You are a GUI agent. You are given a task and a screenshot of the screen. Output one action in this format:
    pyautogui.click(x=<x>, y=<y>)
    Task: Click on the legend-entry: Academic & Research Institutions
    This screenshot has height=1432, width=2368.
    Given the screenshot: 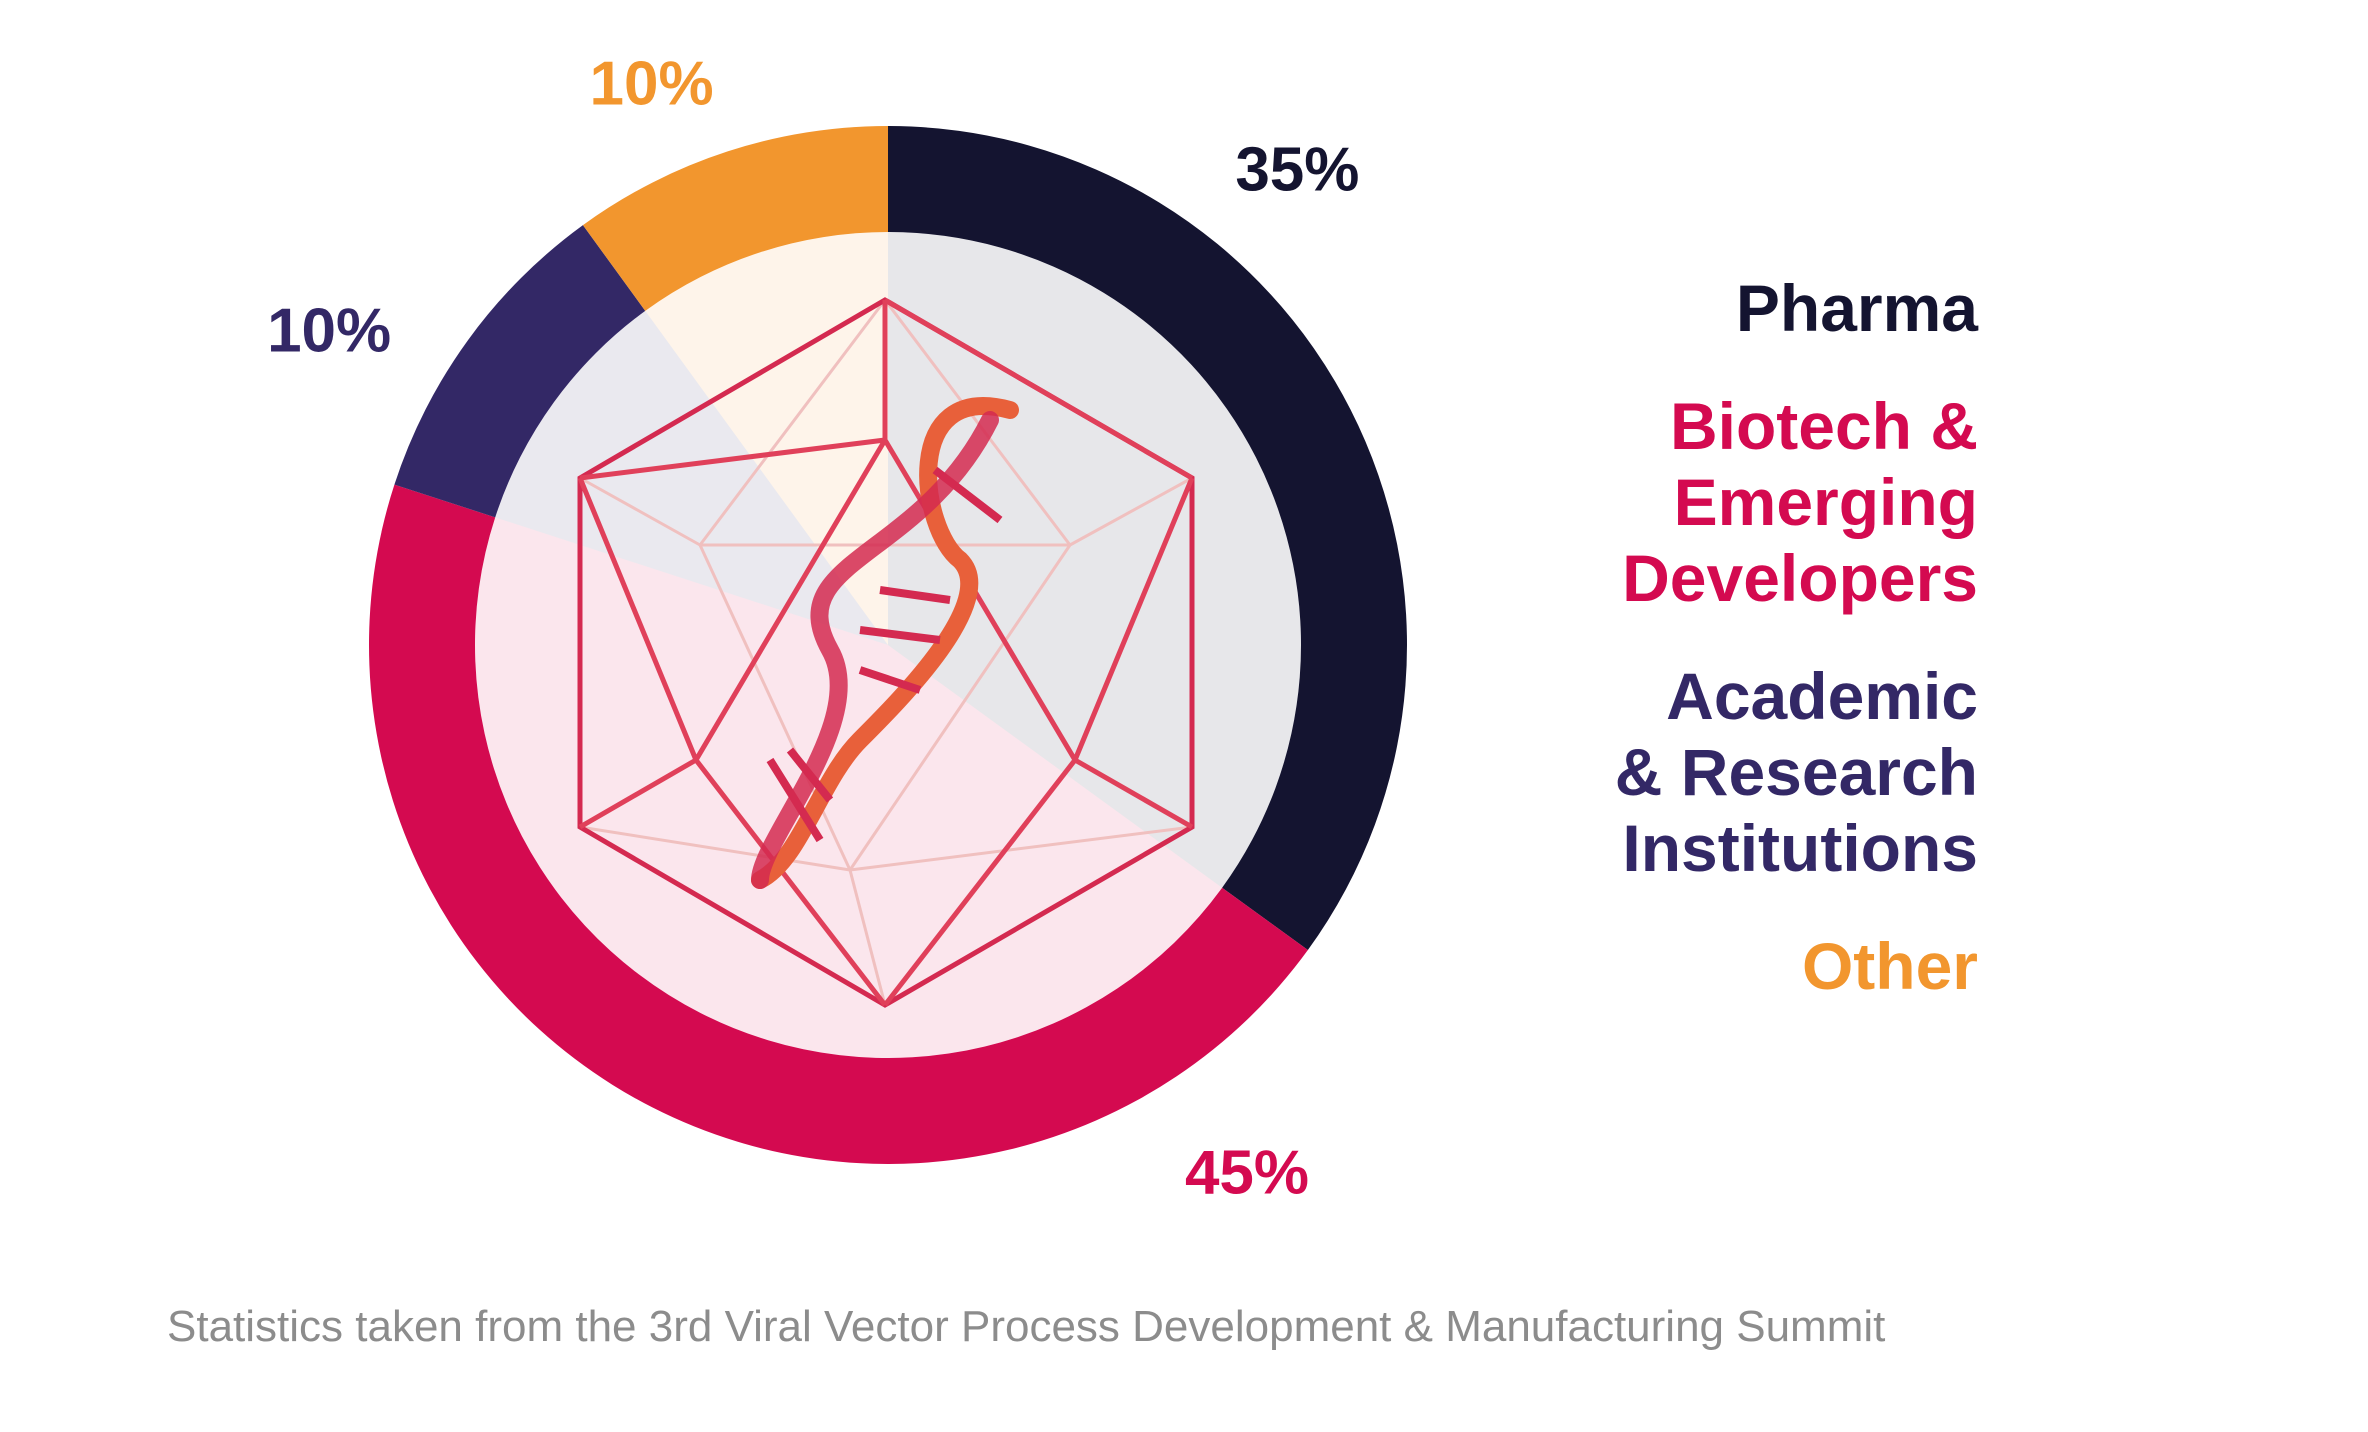 What is the action you would take?
    pyautogui.click(x=1796, y=772)
    